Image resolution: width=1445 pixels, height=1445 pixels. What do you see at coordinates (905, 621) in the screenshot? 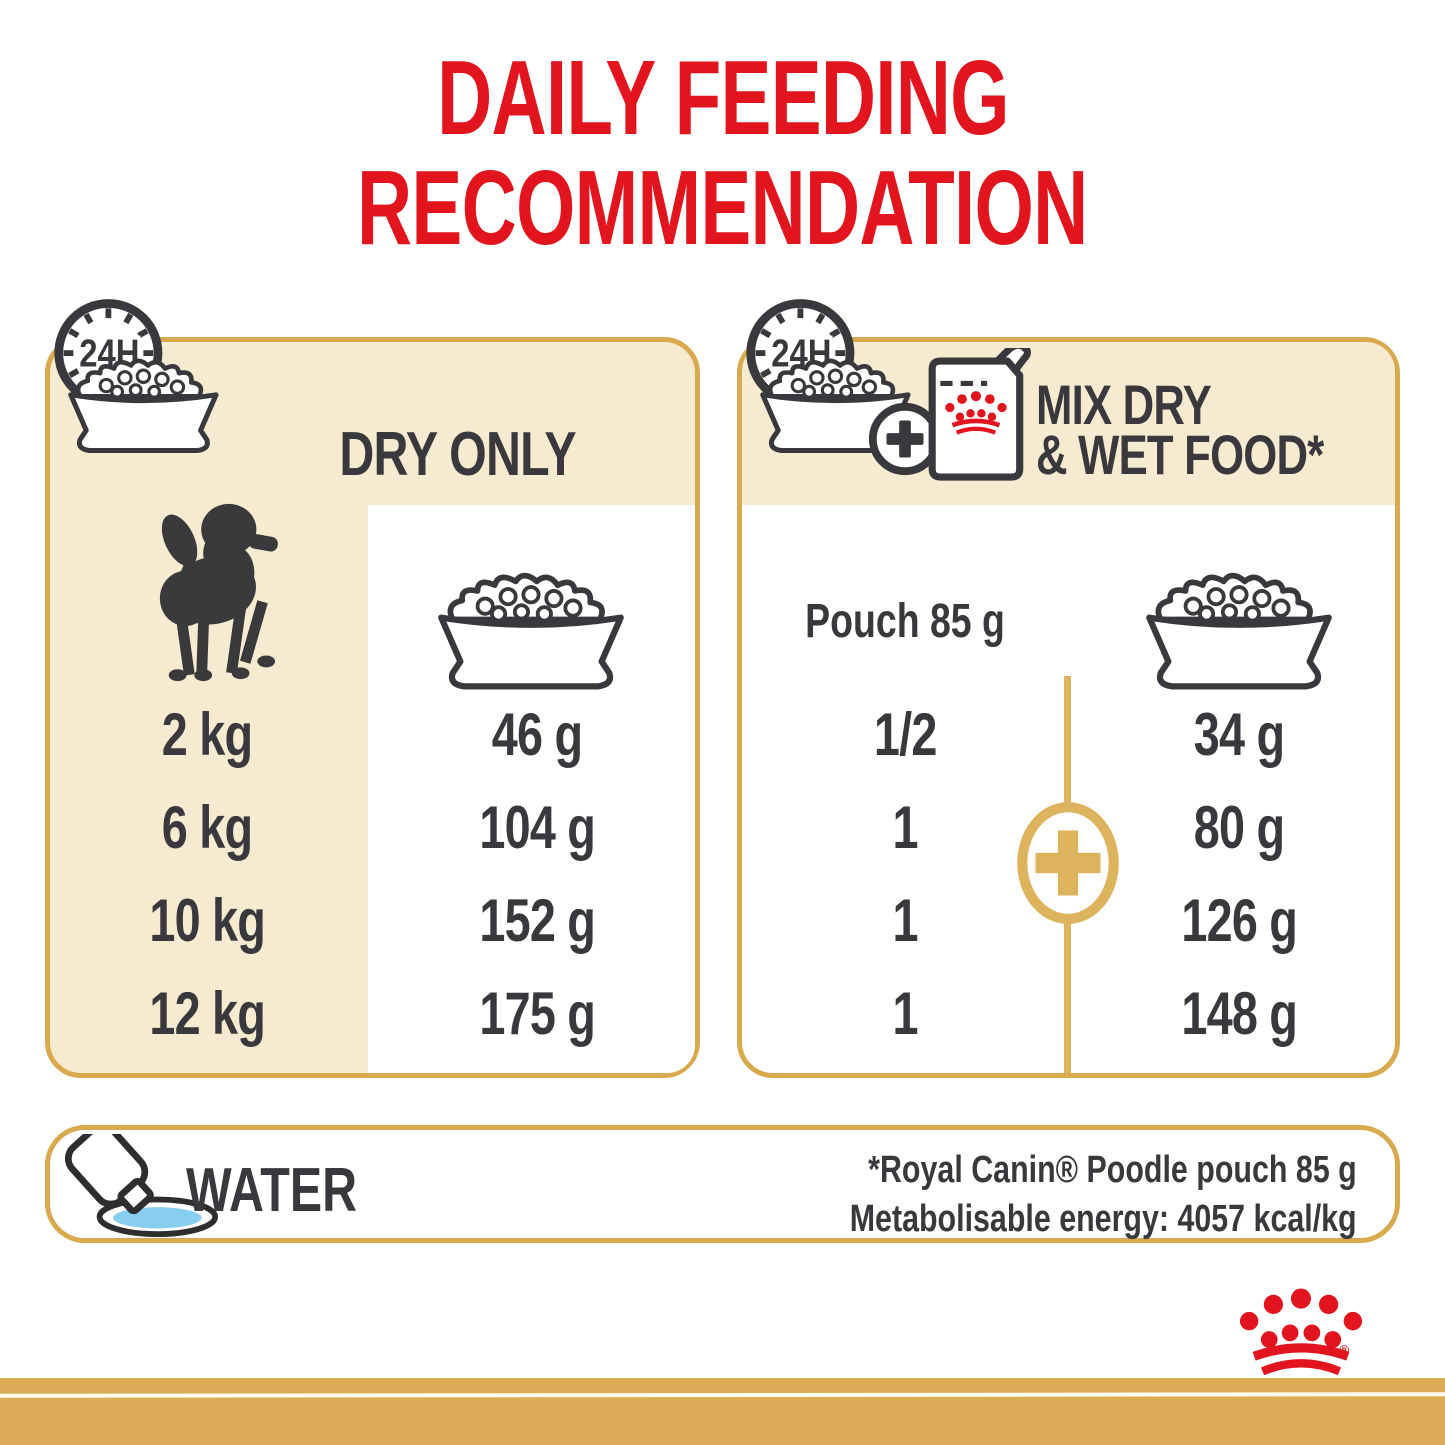
I see `pouch-column-label: Pouch 85 g` at bounding box center [905, 621].